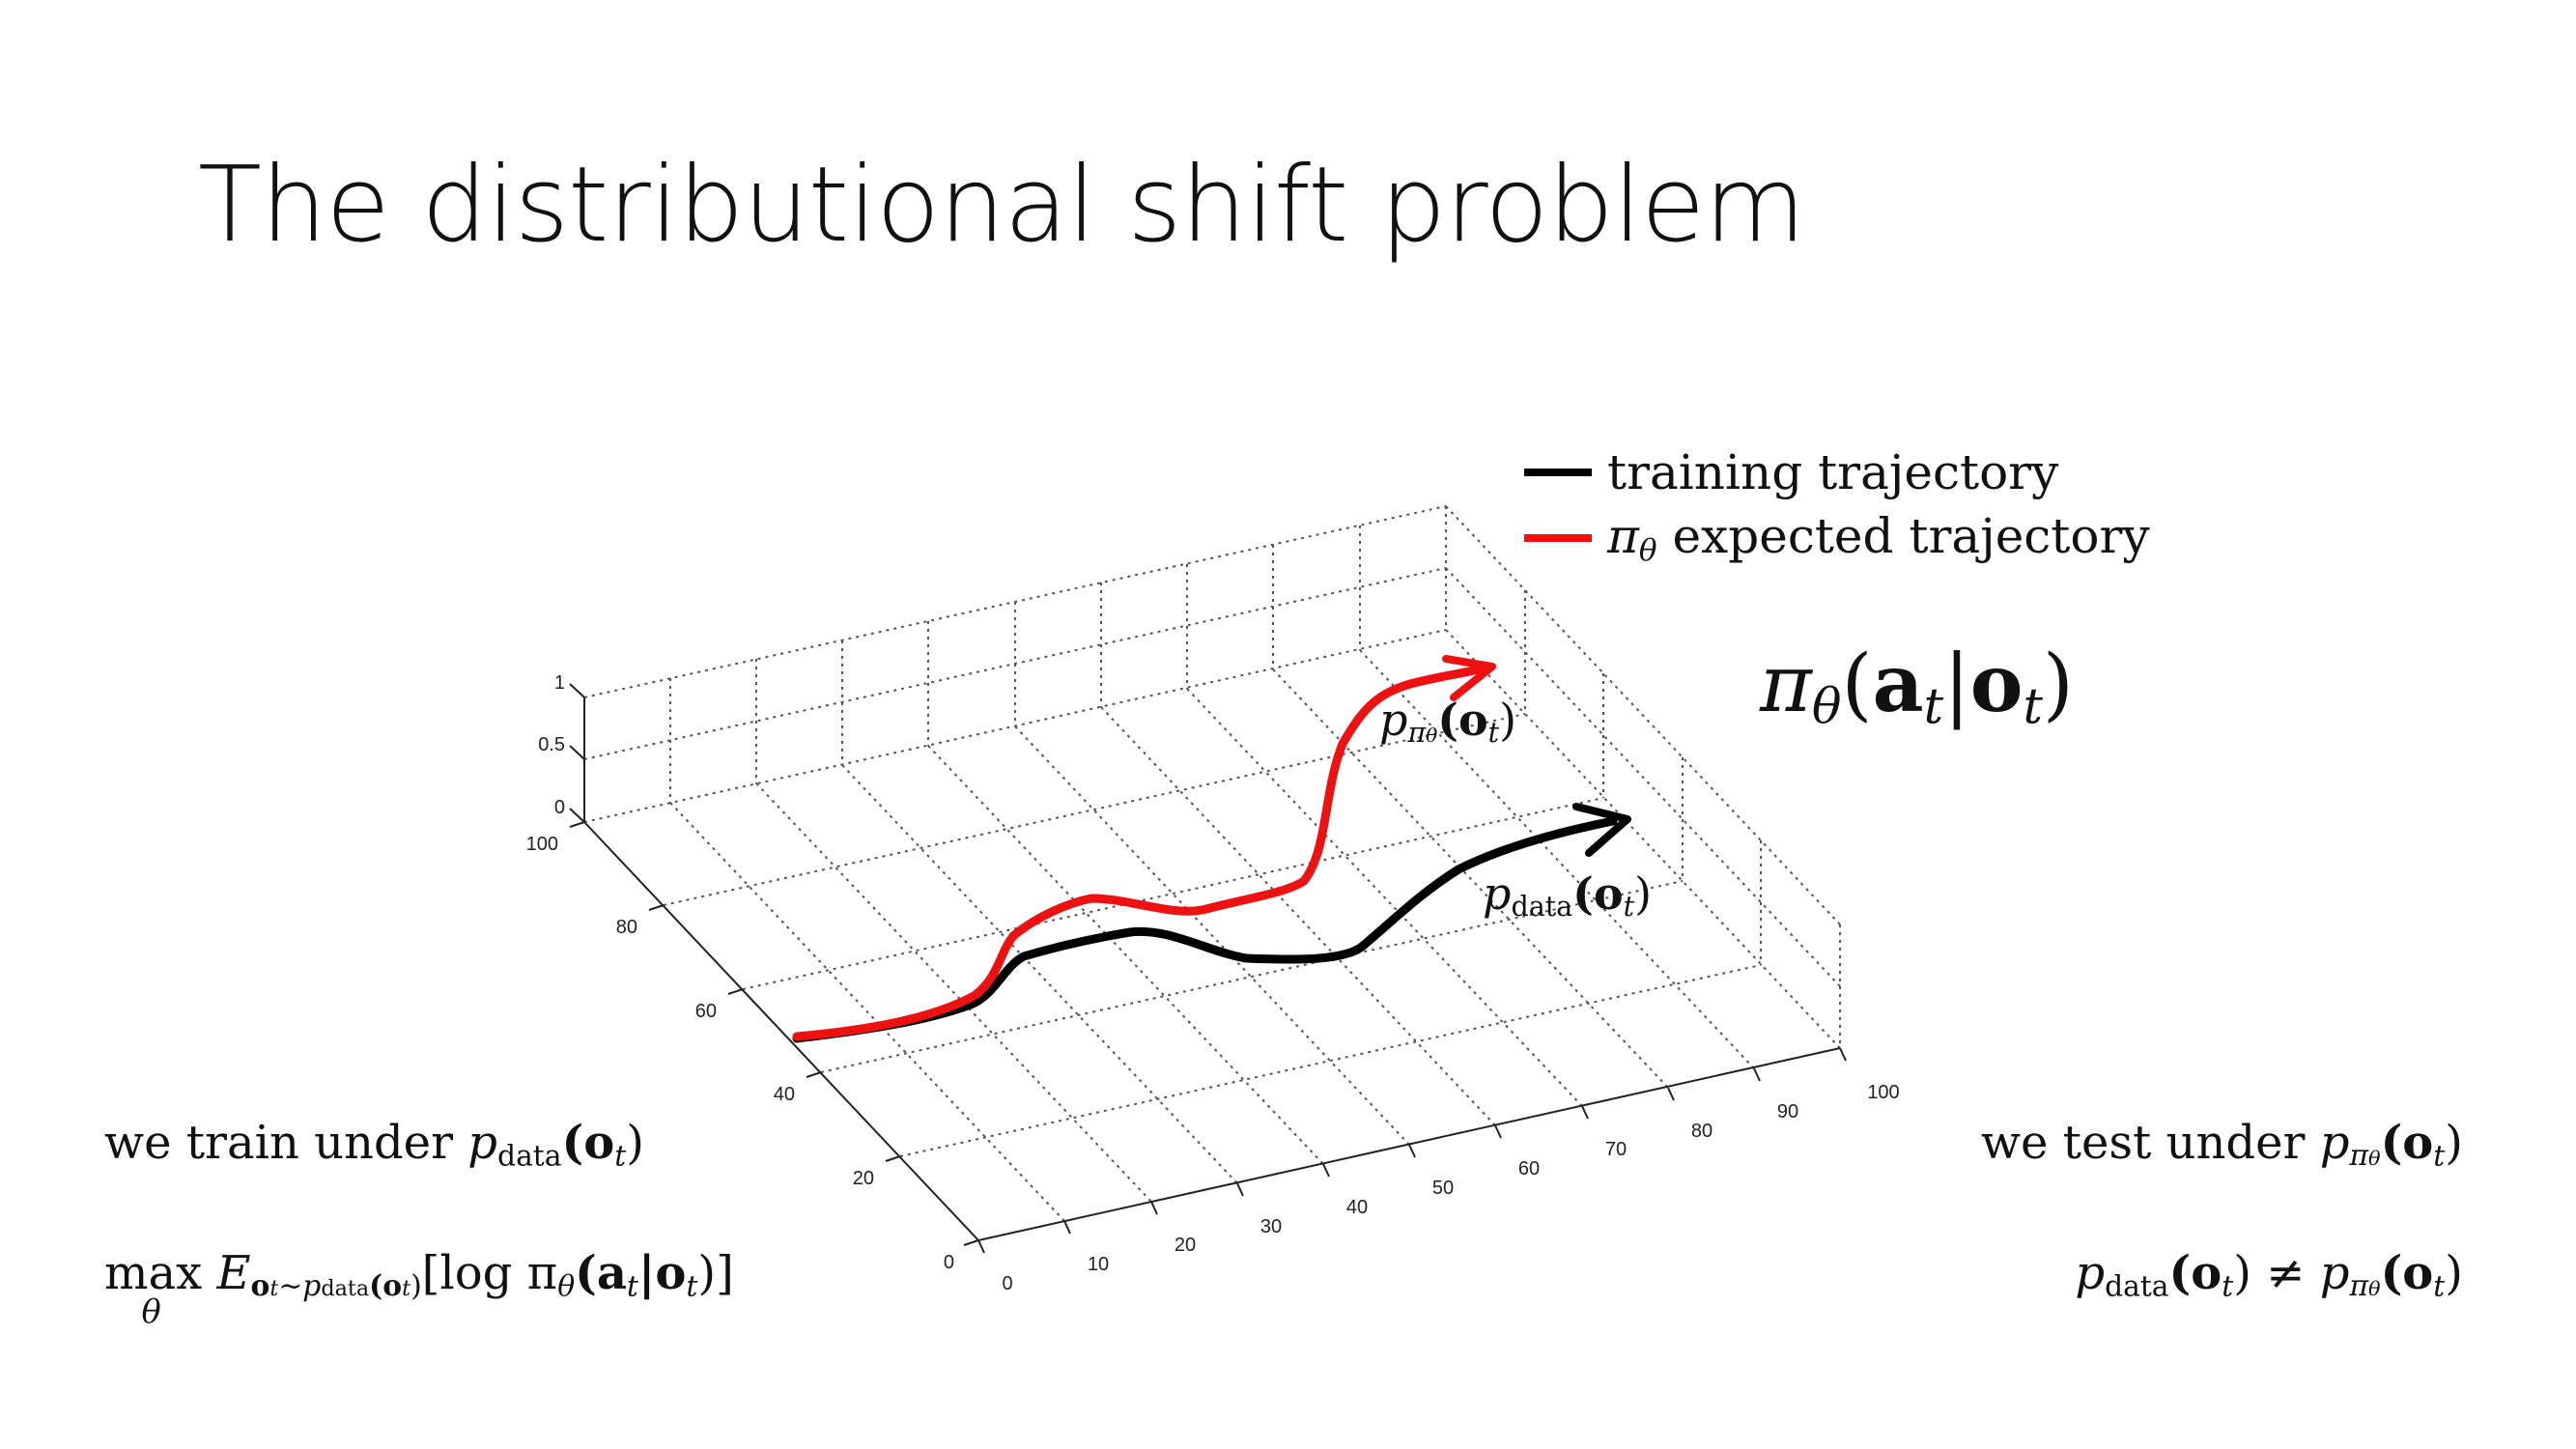  What do you see at coordinates (1878, 538) in the screenshot?
I see `legend-label: πθ expected trajectory` at bounding box center [1878, 538].